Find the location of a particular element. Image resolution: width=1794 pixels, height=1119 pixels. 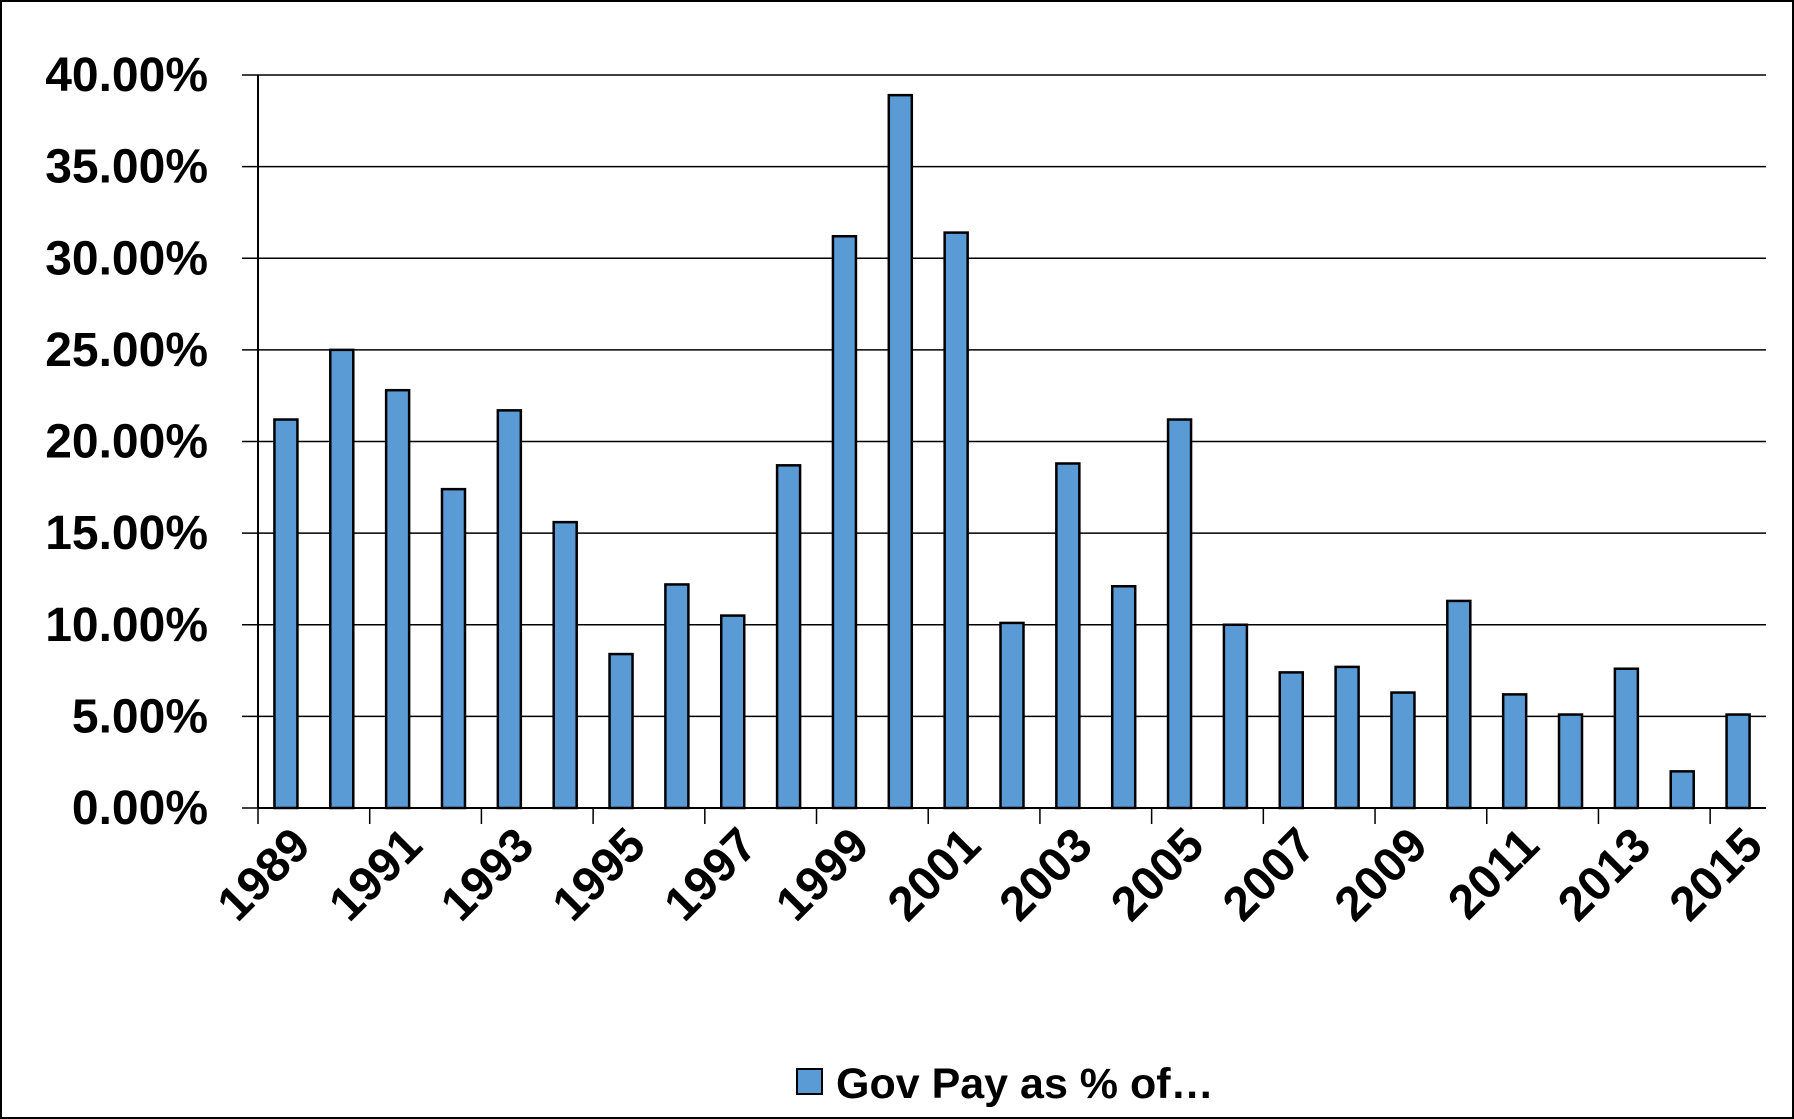

y-axis-tick-label: 40.00% is located at coordinates (126, 75).